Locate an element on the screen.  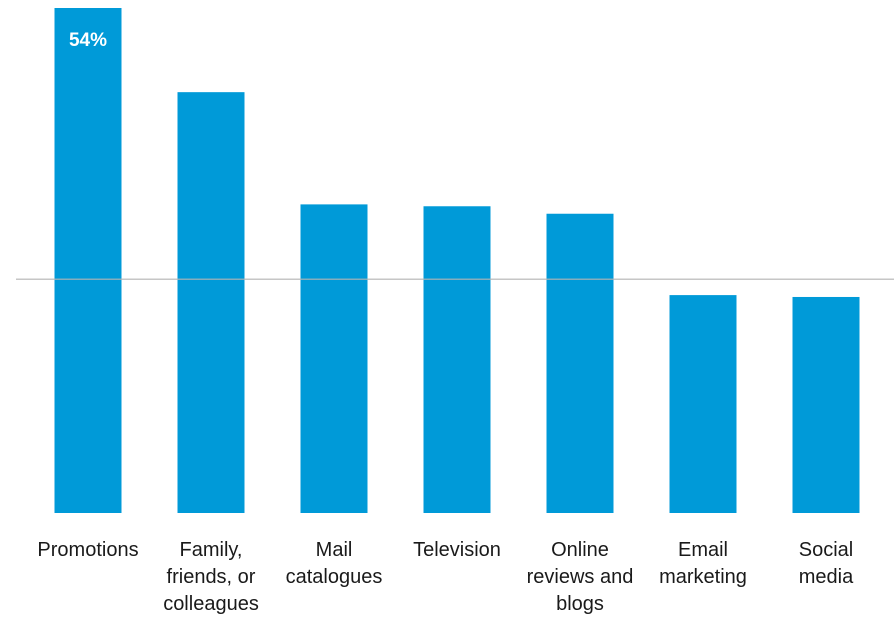
x-tick-label-line: media is located at coordinates (826, 577).